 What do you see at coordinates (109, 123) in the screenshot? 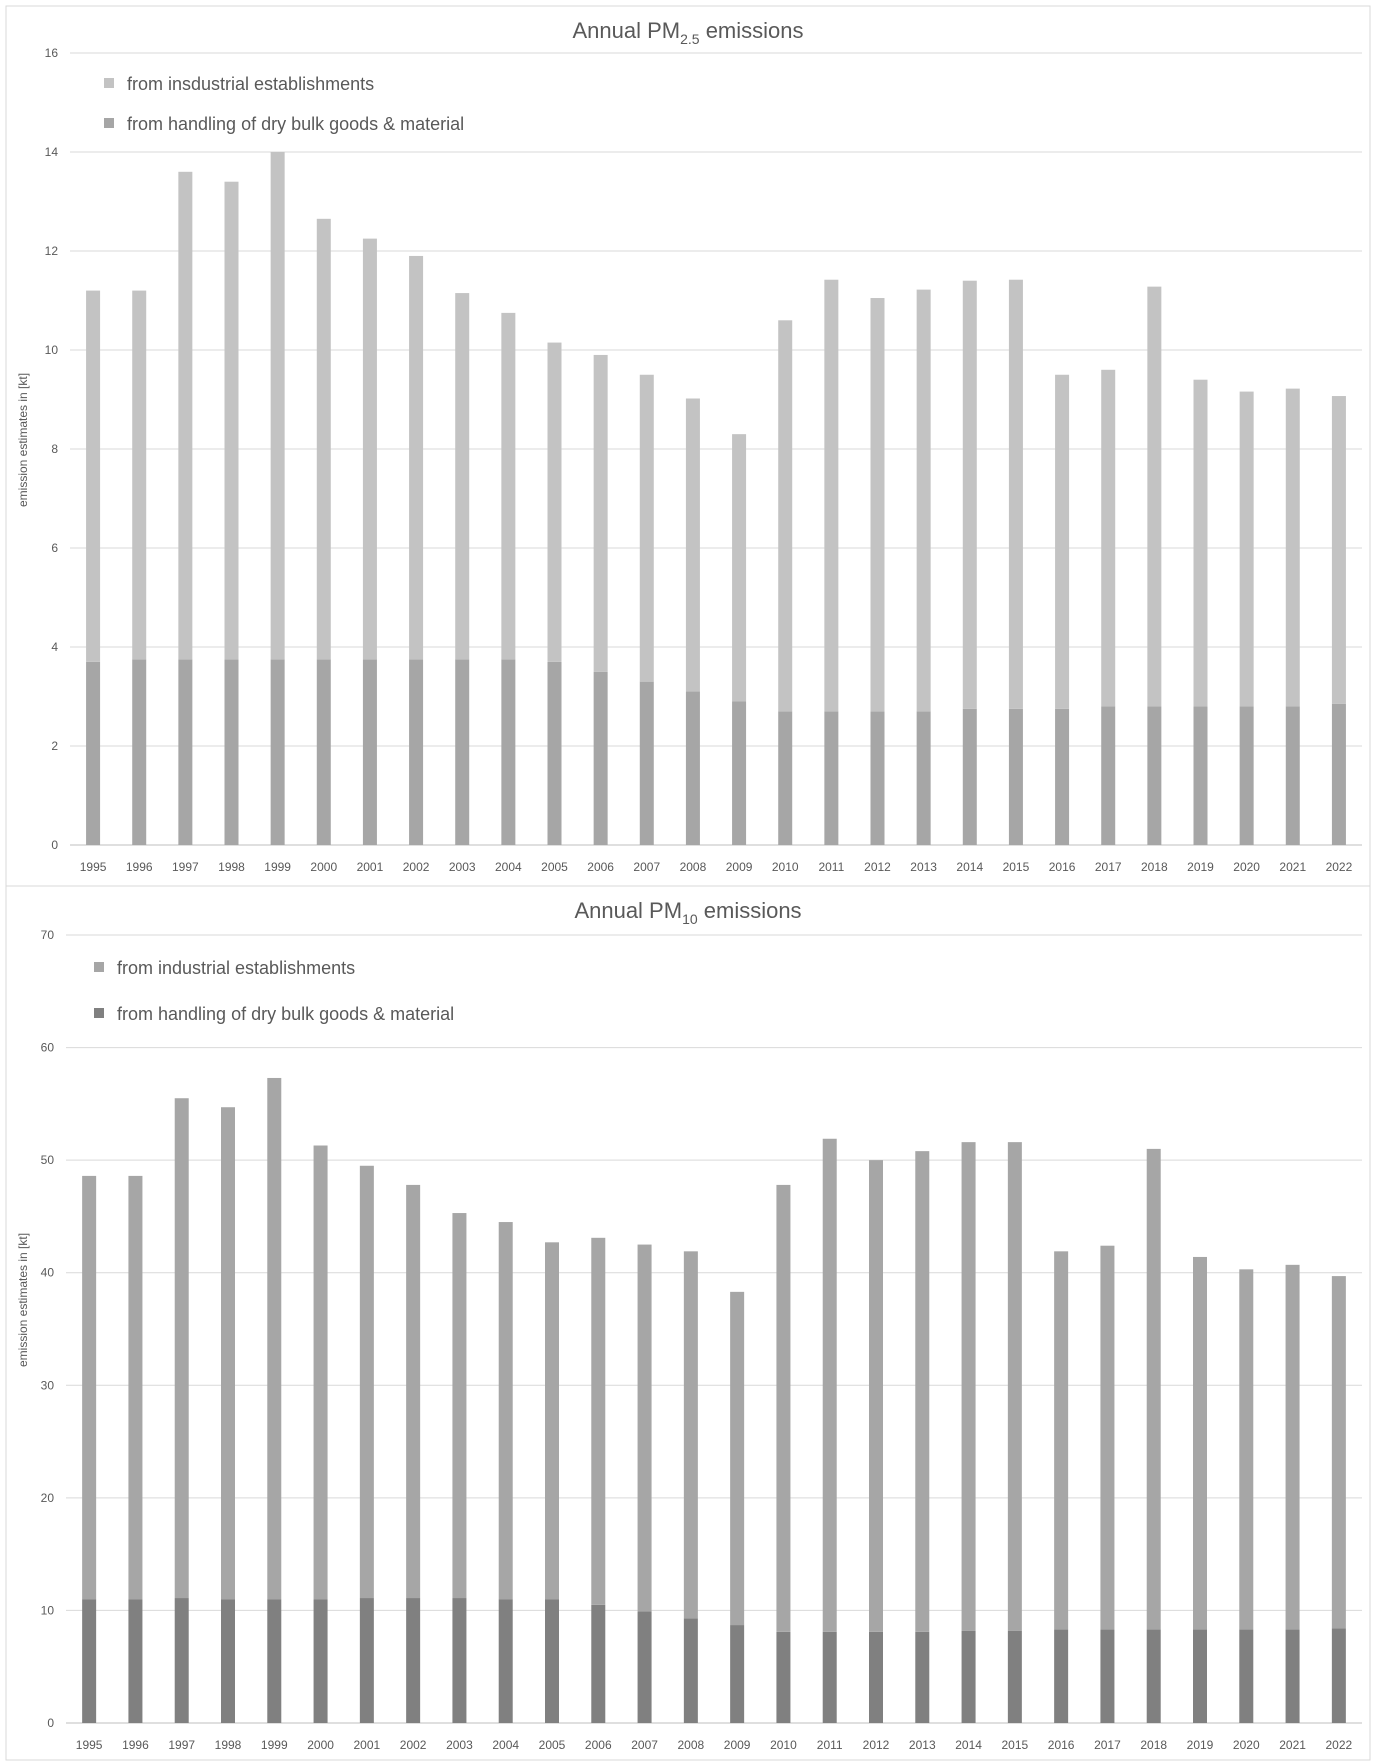
I see `pm25-legend-swatch-bulk` at bounding box center [109, 123].